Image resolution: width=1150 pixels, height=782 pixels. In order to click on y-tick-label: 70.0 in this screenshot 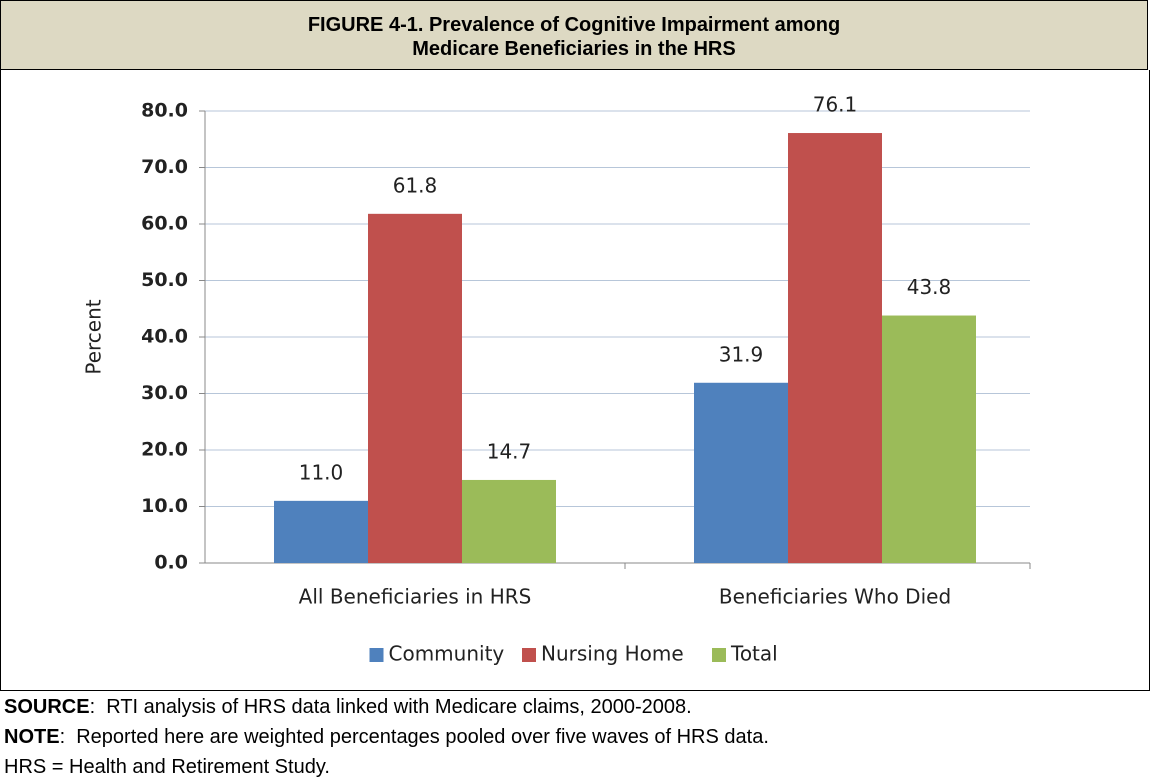, I will do `click(164, 167)`.